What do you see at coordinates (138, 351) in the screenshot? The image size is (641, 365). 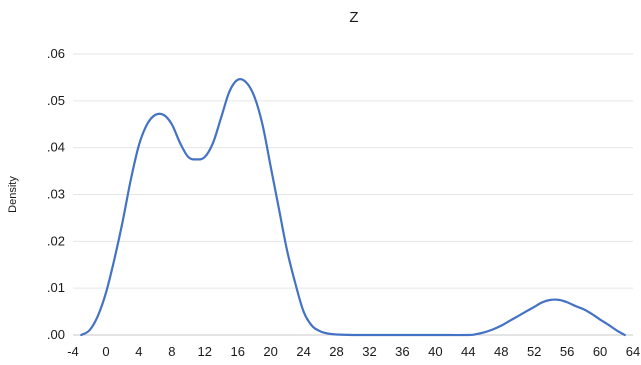 I see `x-tick-label: 4` at bounding box center [138, 351].